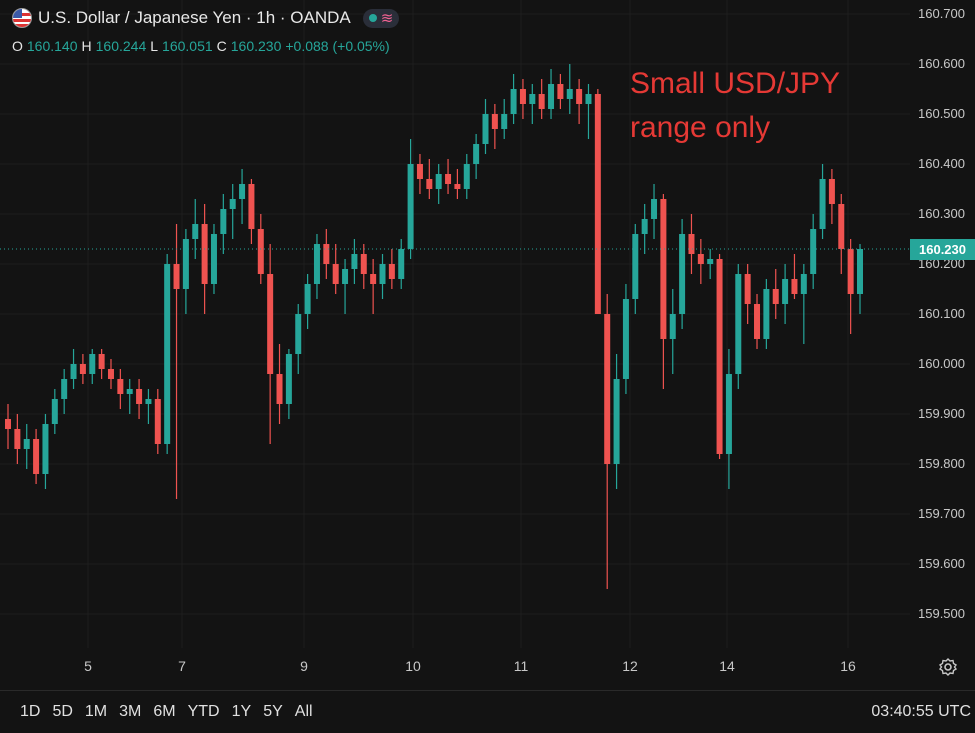 The image size is (975, 733). I want to click on symbol-title: U.S. Dollar / Japanese Yen · 1h · OANDA, so click(194, 17).